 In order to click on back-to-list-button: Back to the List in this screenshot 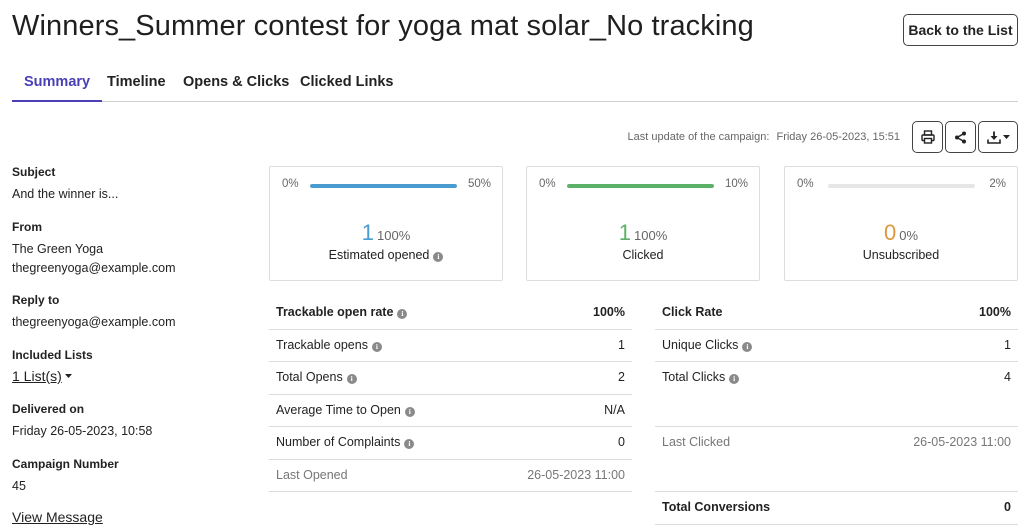, I will do `click(960, 30)`.